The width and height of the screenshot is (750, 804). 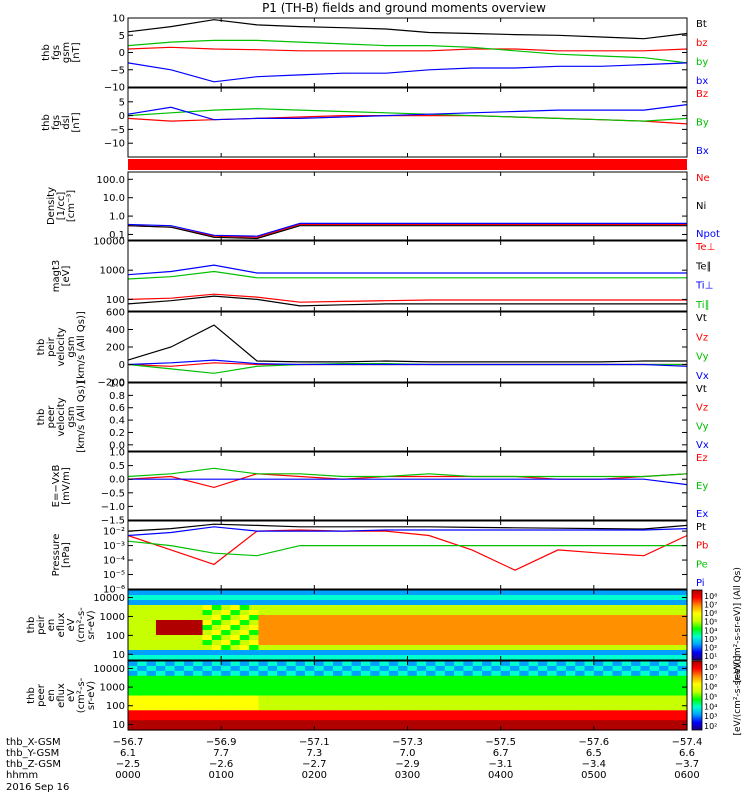 What do you see at coordinates (118, 655) in the screenshot?
I see `y-tick-label: 10` at bounding box center [118, 655].